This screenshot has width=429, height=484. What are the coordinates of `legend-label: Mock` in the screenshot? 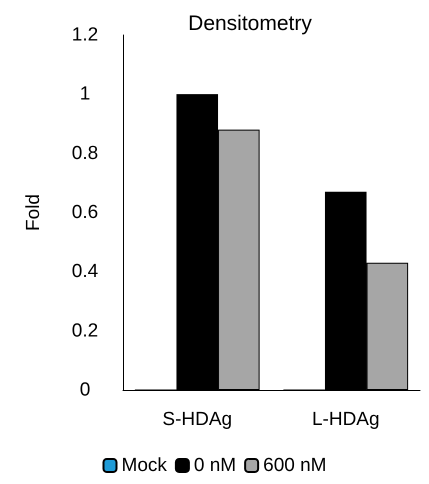 It's located at (144, 465).